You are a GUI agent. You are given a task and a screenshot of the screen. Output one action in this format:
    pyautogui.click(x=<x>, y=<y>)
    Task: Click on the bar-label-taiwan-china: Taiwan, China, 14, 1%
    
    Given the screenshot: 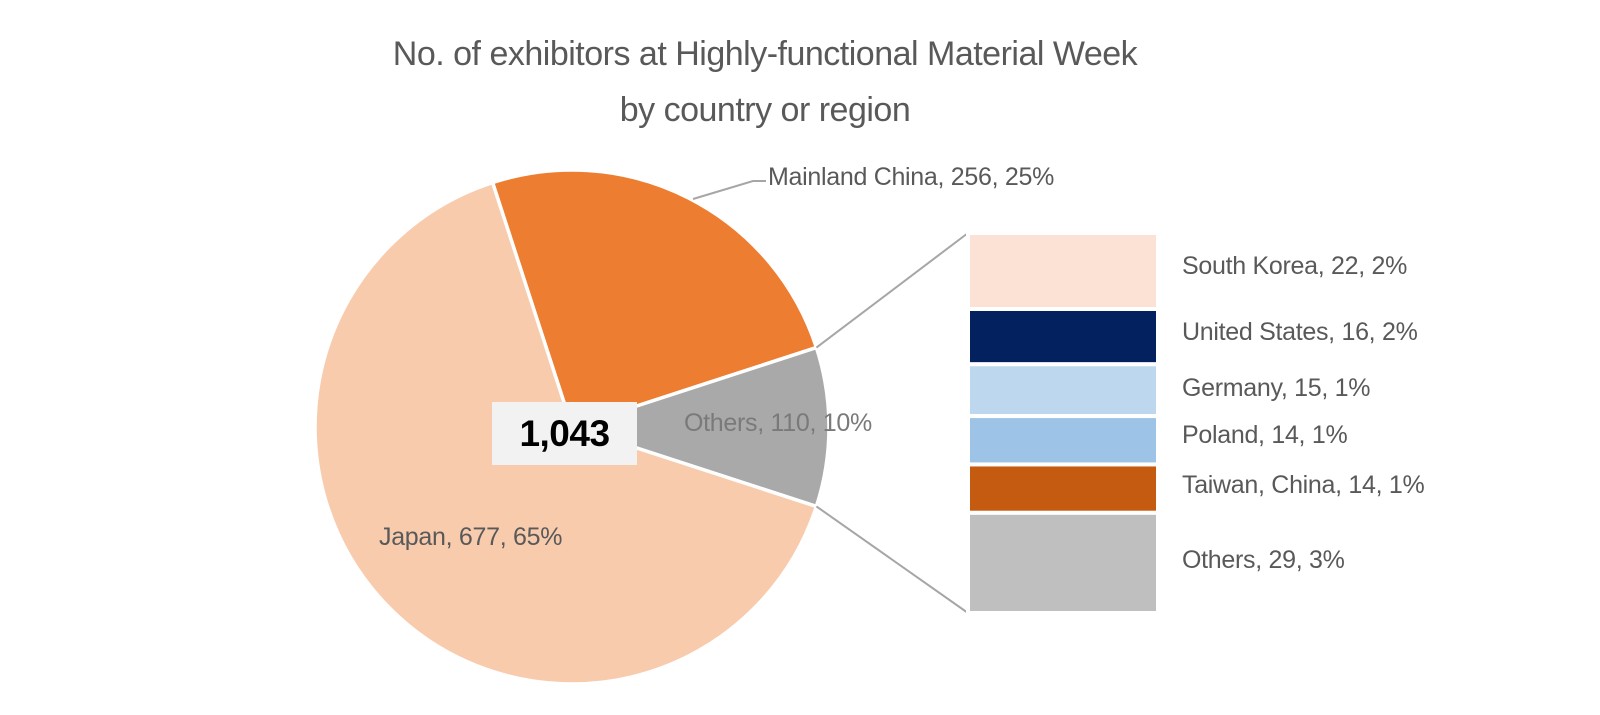 What is the action you would take?
    pyautogui.click(x=1303, y=485)
    